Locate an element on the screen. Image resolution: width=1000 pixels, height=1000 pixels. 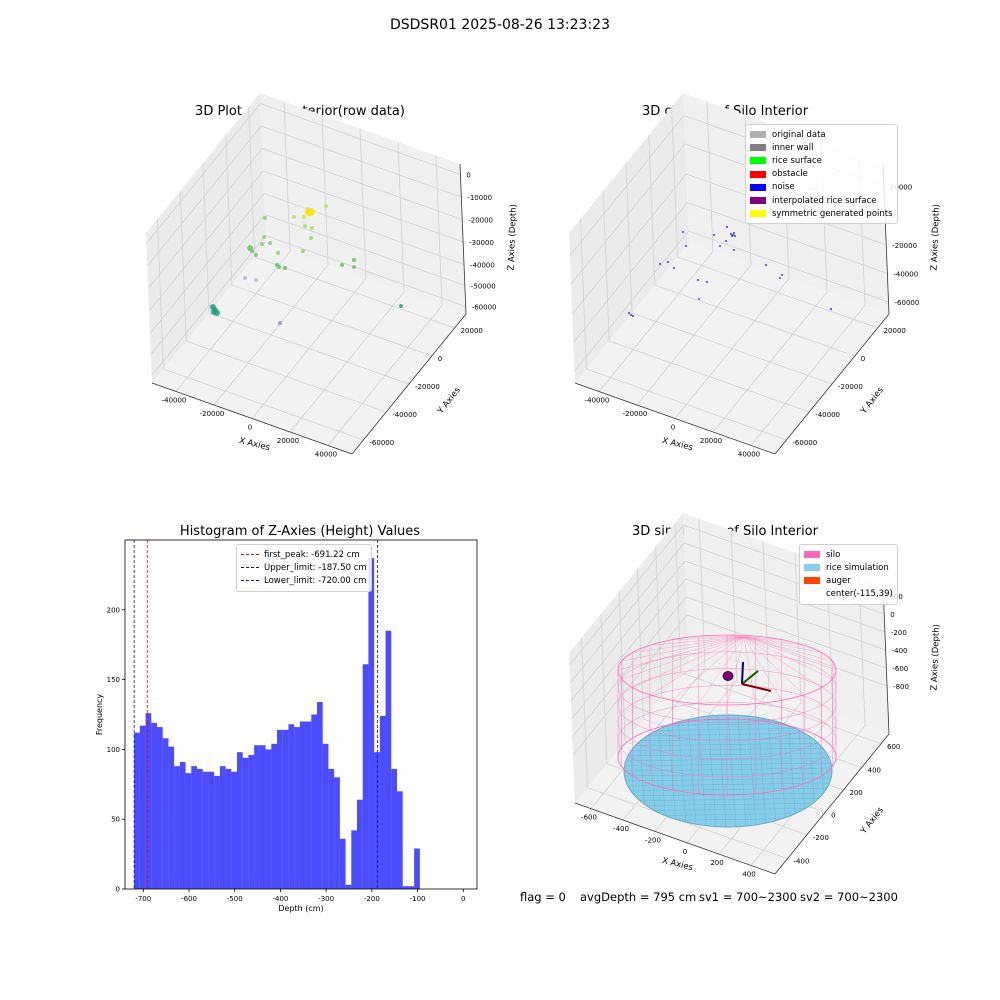
panel1-x-axis-line is located at coordinates (252, 418).